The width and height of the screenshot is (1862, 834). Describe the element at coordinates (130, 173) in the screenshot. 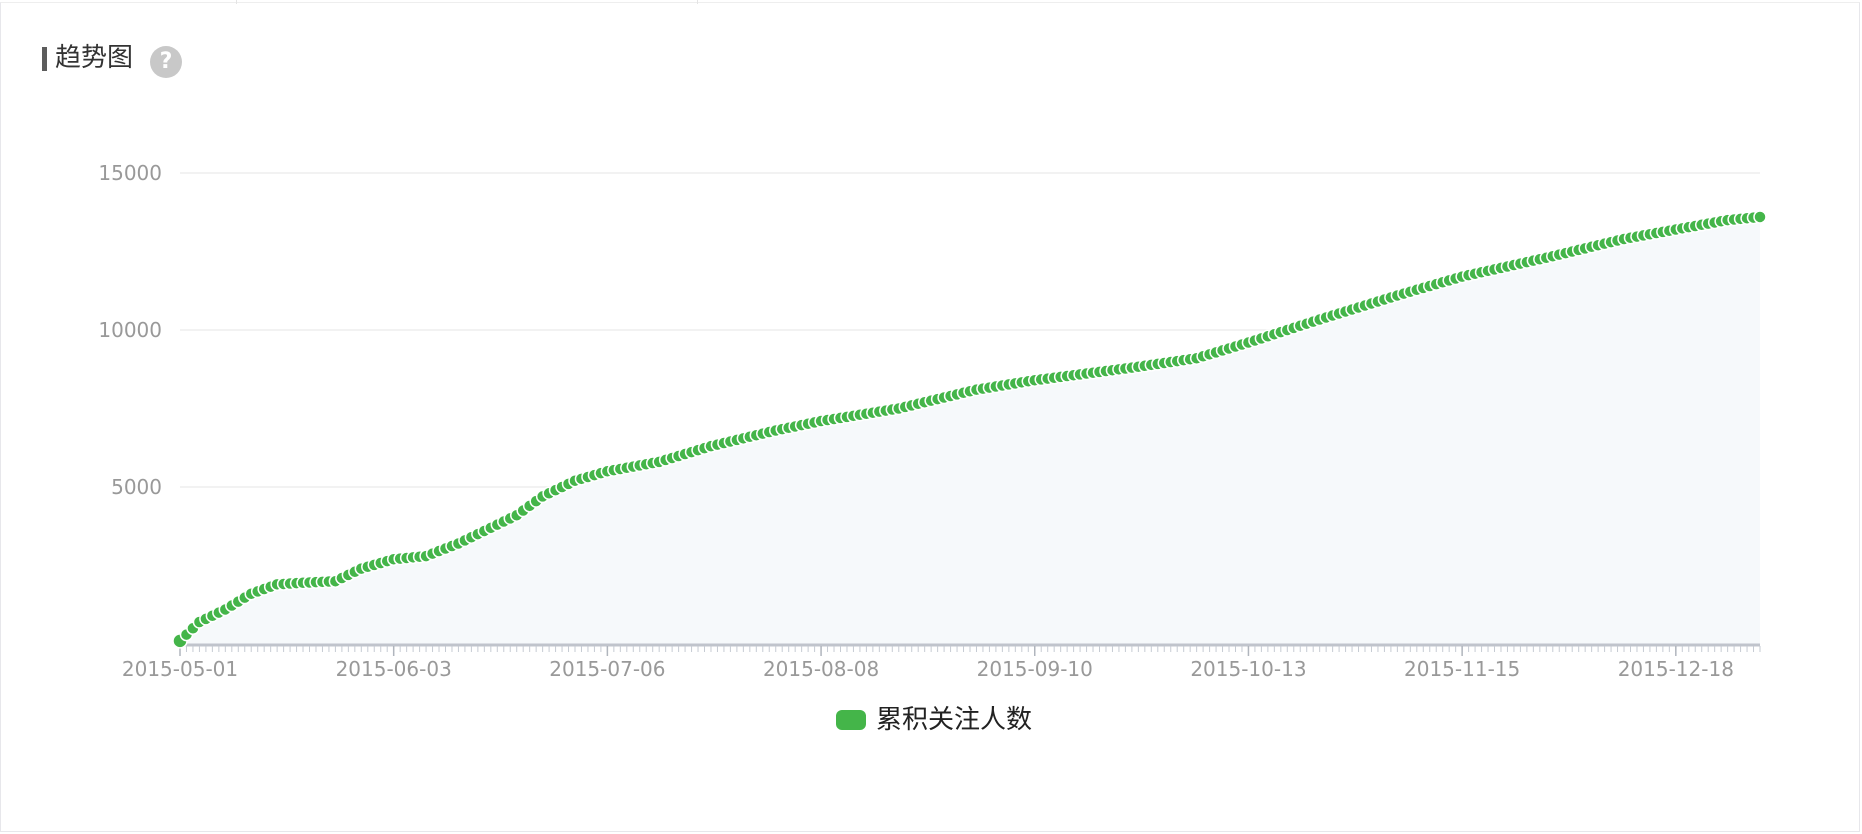

I see `y-tick-label: 15000` at that location.